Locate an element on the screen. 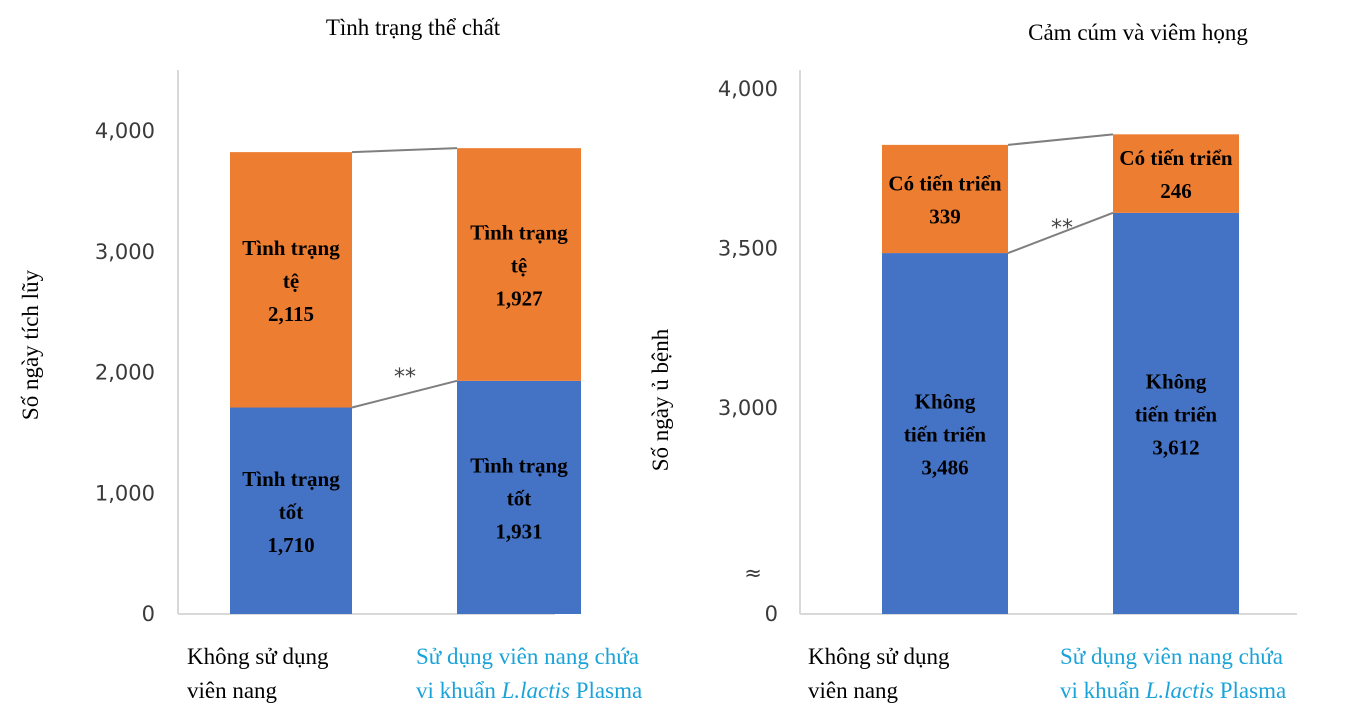 This screenshot has width=1347, height=713. data-label-line: 3,612 is located at coordinates (1175, 447).